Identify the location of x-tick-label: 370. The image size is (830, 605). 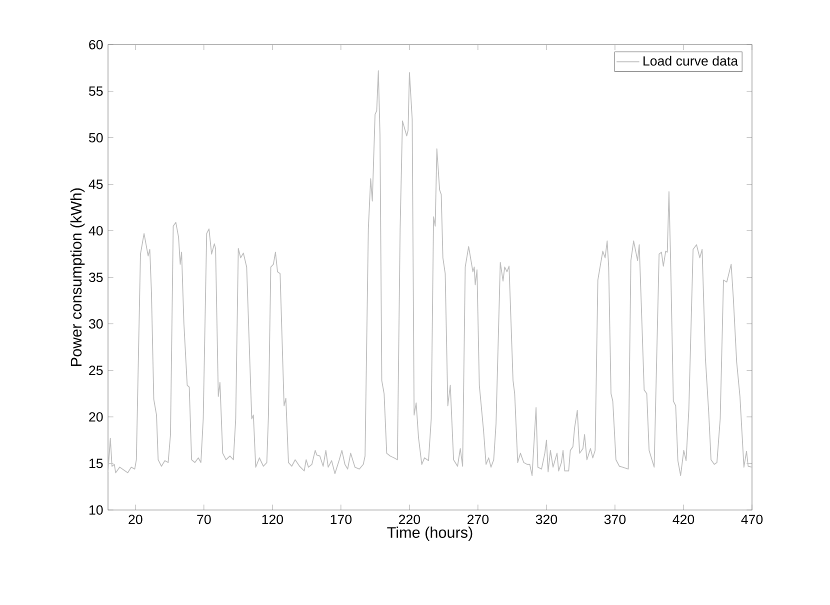
(615, 519).